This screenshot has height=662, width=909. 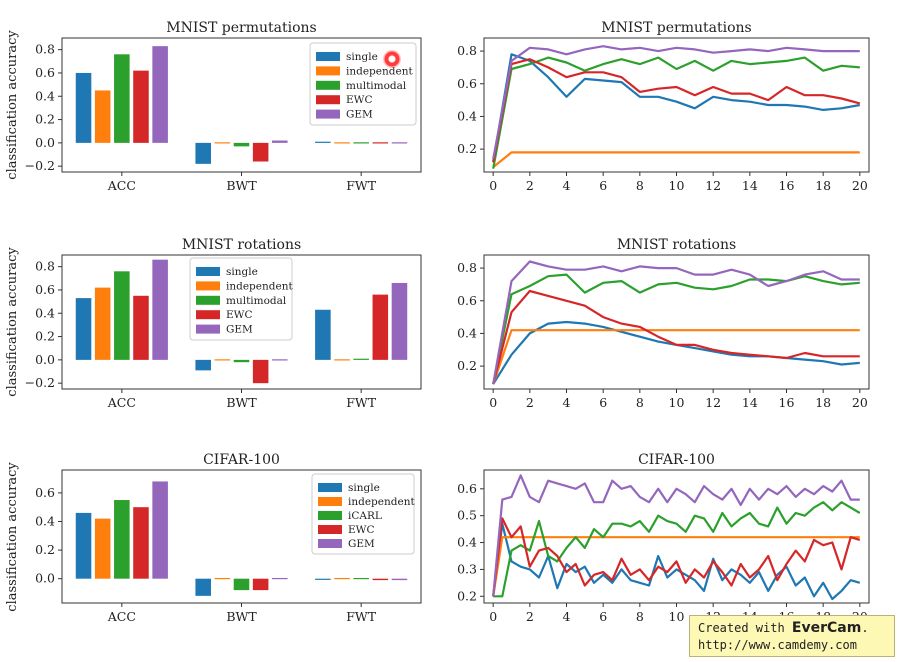 What do you see at coordinates (467, 568) in the screenshot?
I see `y-tick-label: 0.3` at bounding box center [467, 568].